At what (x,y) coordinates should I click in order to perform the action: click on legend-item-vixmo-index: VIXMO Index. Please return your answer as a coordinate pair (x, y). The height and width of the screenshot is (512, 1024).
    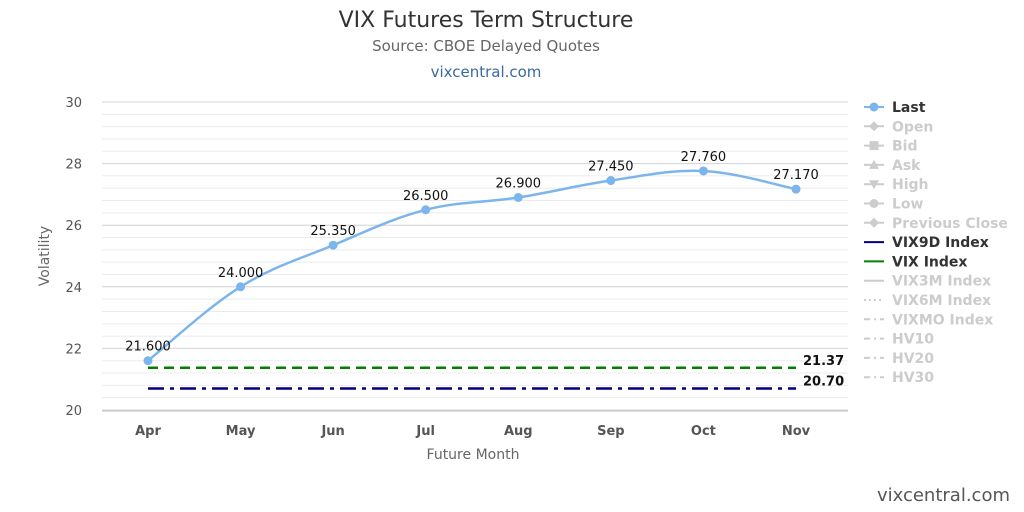
    Looking at the image, I should click on (928, 320).